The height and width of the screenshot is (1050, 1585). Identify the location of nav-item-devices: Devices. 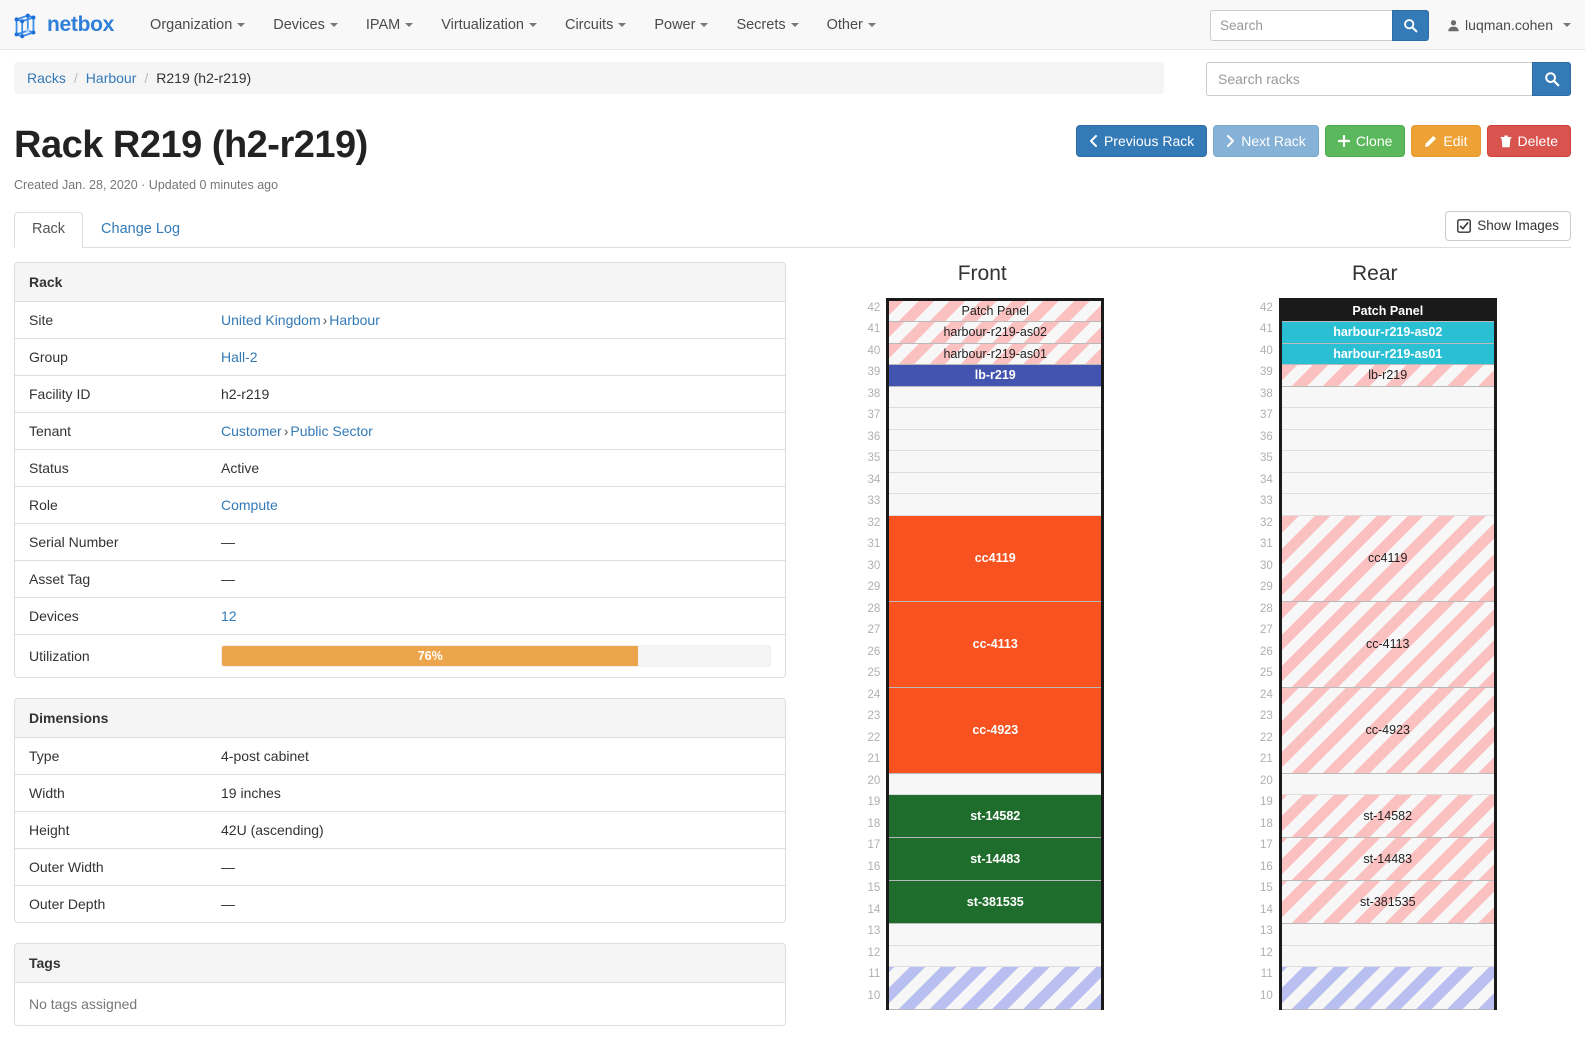
(305, 25).